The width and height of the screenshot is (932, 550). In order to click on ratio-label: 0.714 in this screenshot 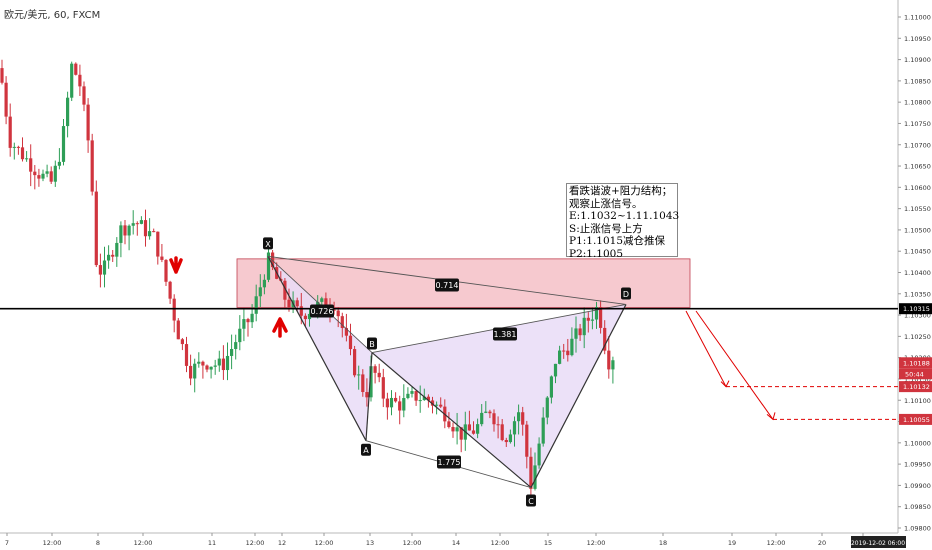, I will do `click(447, 285)`.